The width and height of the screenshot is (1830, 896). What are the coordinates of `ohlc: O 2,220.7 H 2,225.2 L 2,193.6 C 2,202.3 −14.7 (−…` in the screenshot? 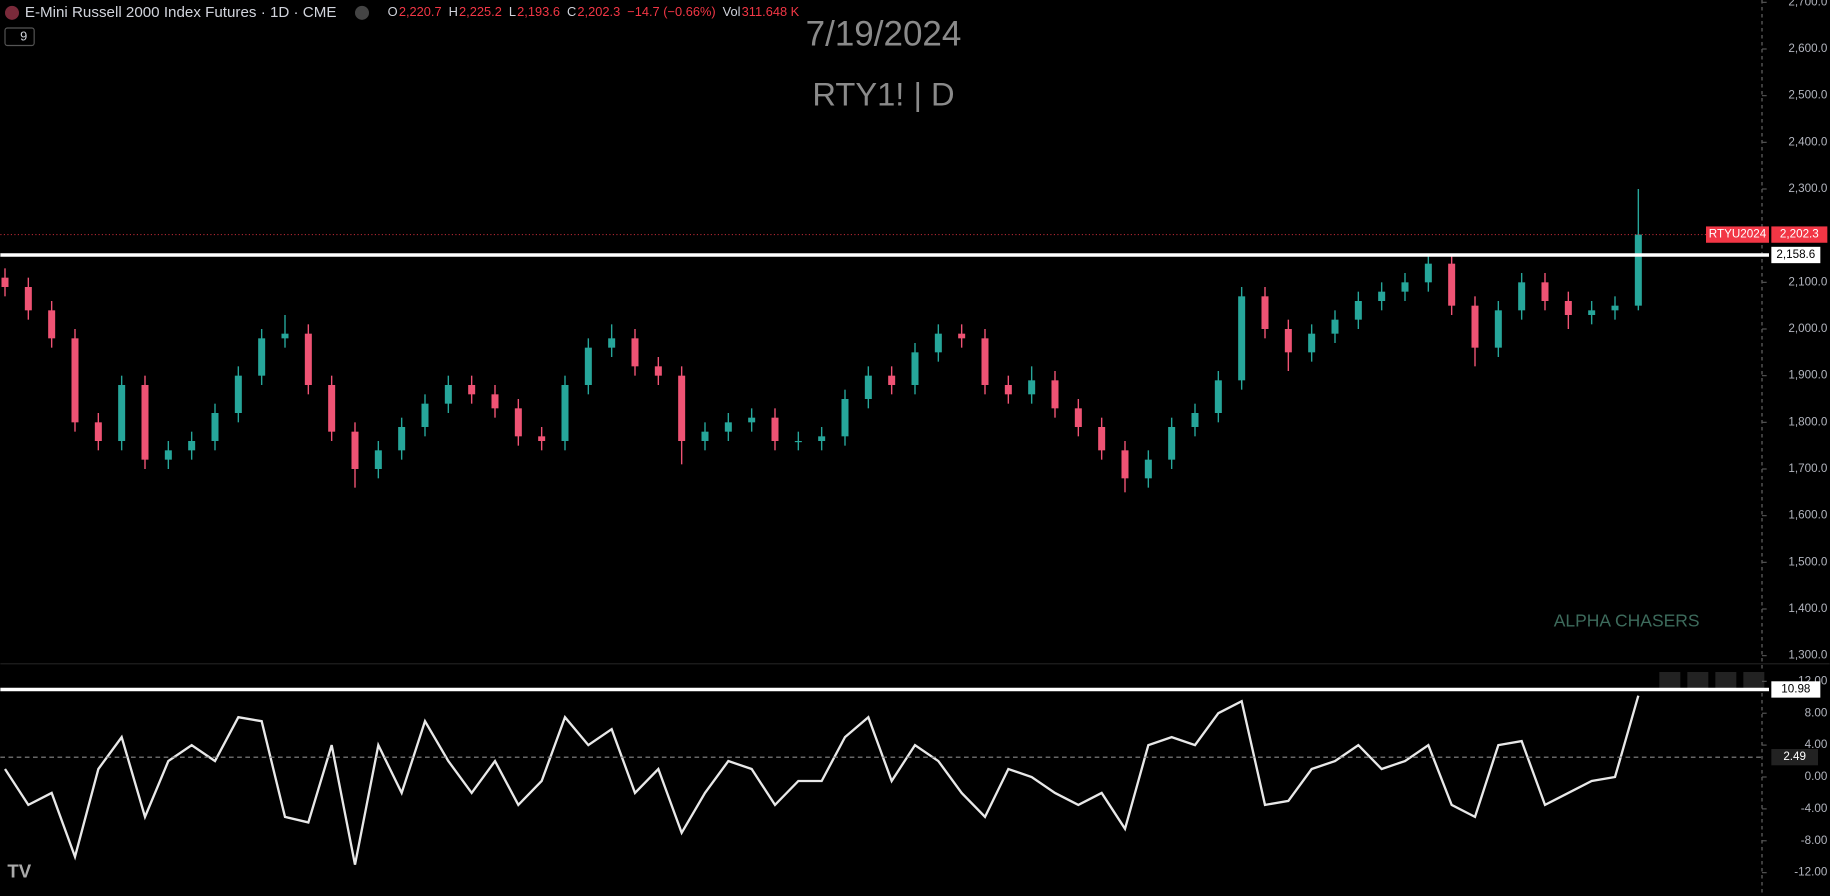 It's located at (594, 11).